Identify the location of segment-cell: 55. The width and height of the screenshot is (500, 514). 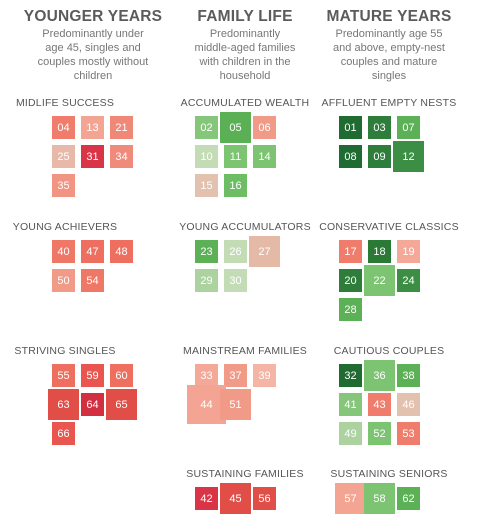
(63, 375).